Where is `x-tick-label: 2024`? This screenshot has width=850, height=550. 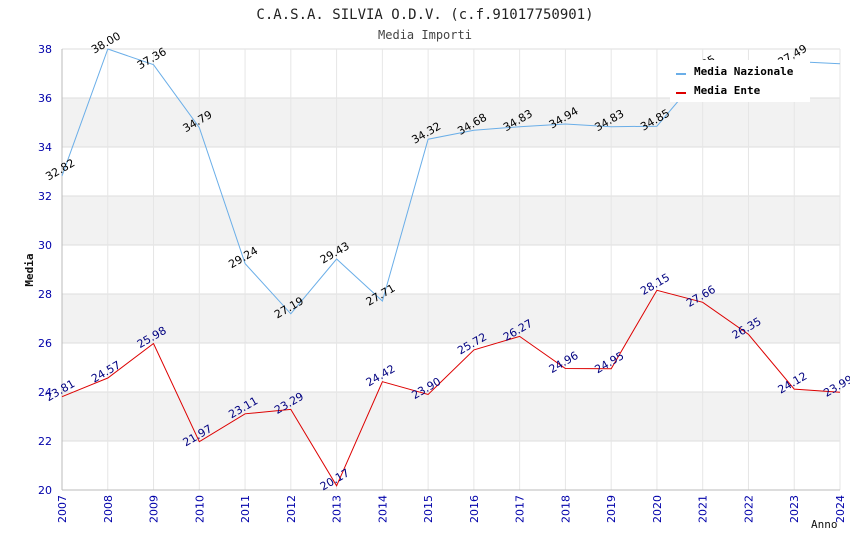 x-tick-label: 2024 is located at coordinates (840, 509).